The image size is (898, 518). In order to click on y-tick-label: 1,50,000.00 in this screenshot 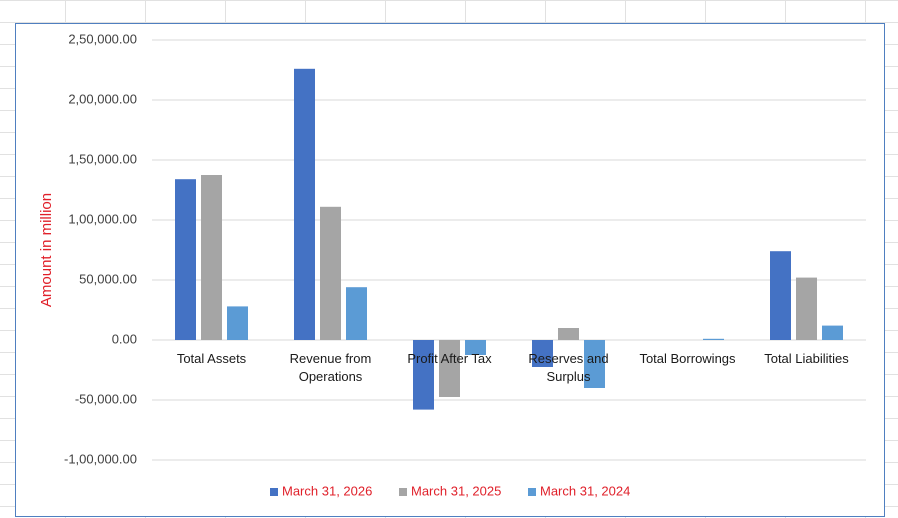, I will do `click(102, 158)`.